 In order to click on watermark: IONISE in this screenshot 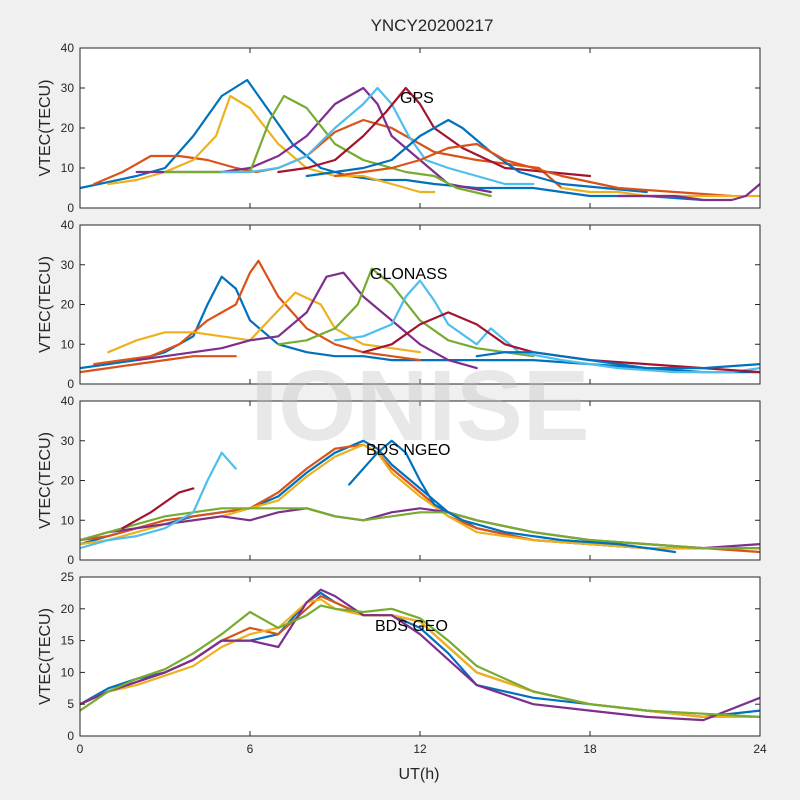, I will do `click(420, 406)`.